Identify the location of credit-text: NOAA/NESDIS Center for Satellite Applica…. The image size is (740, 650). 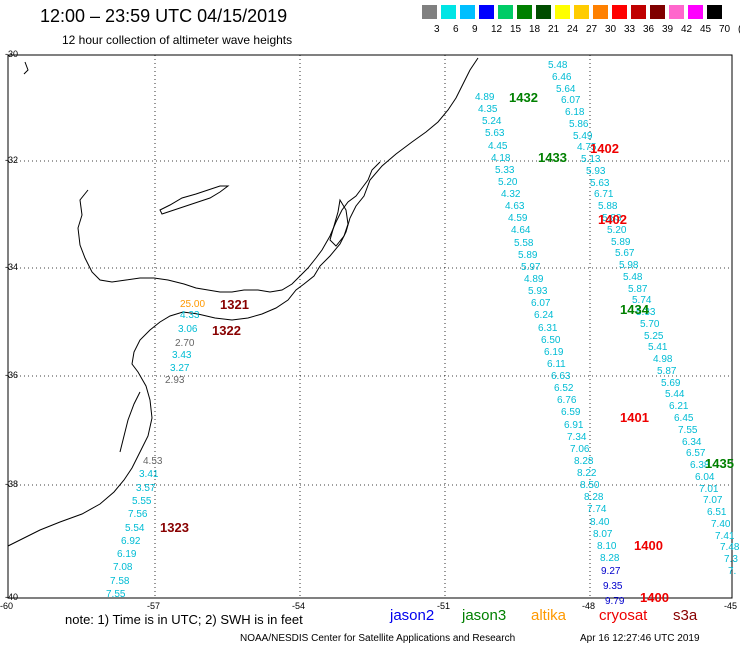
(378, 638).